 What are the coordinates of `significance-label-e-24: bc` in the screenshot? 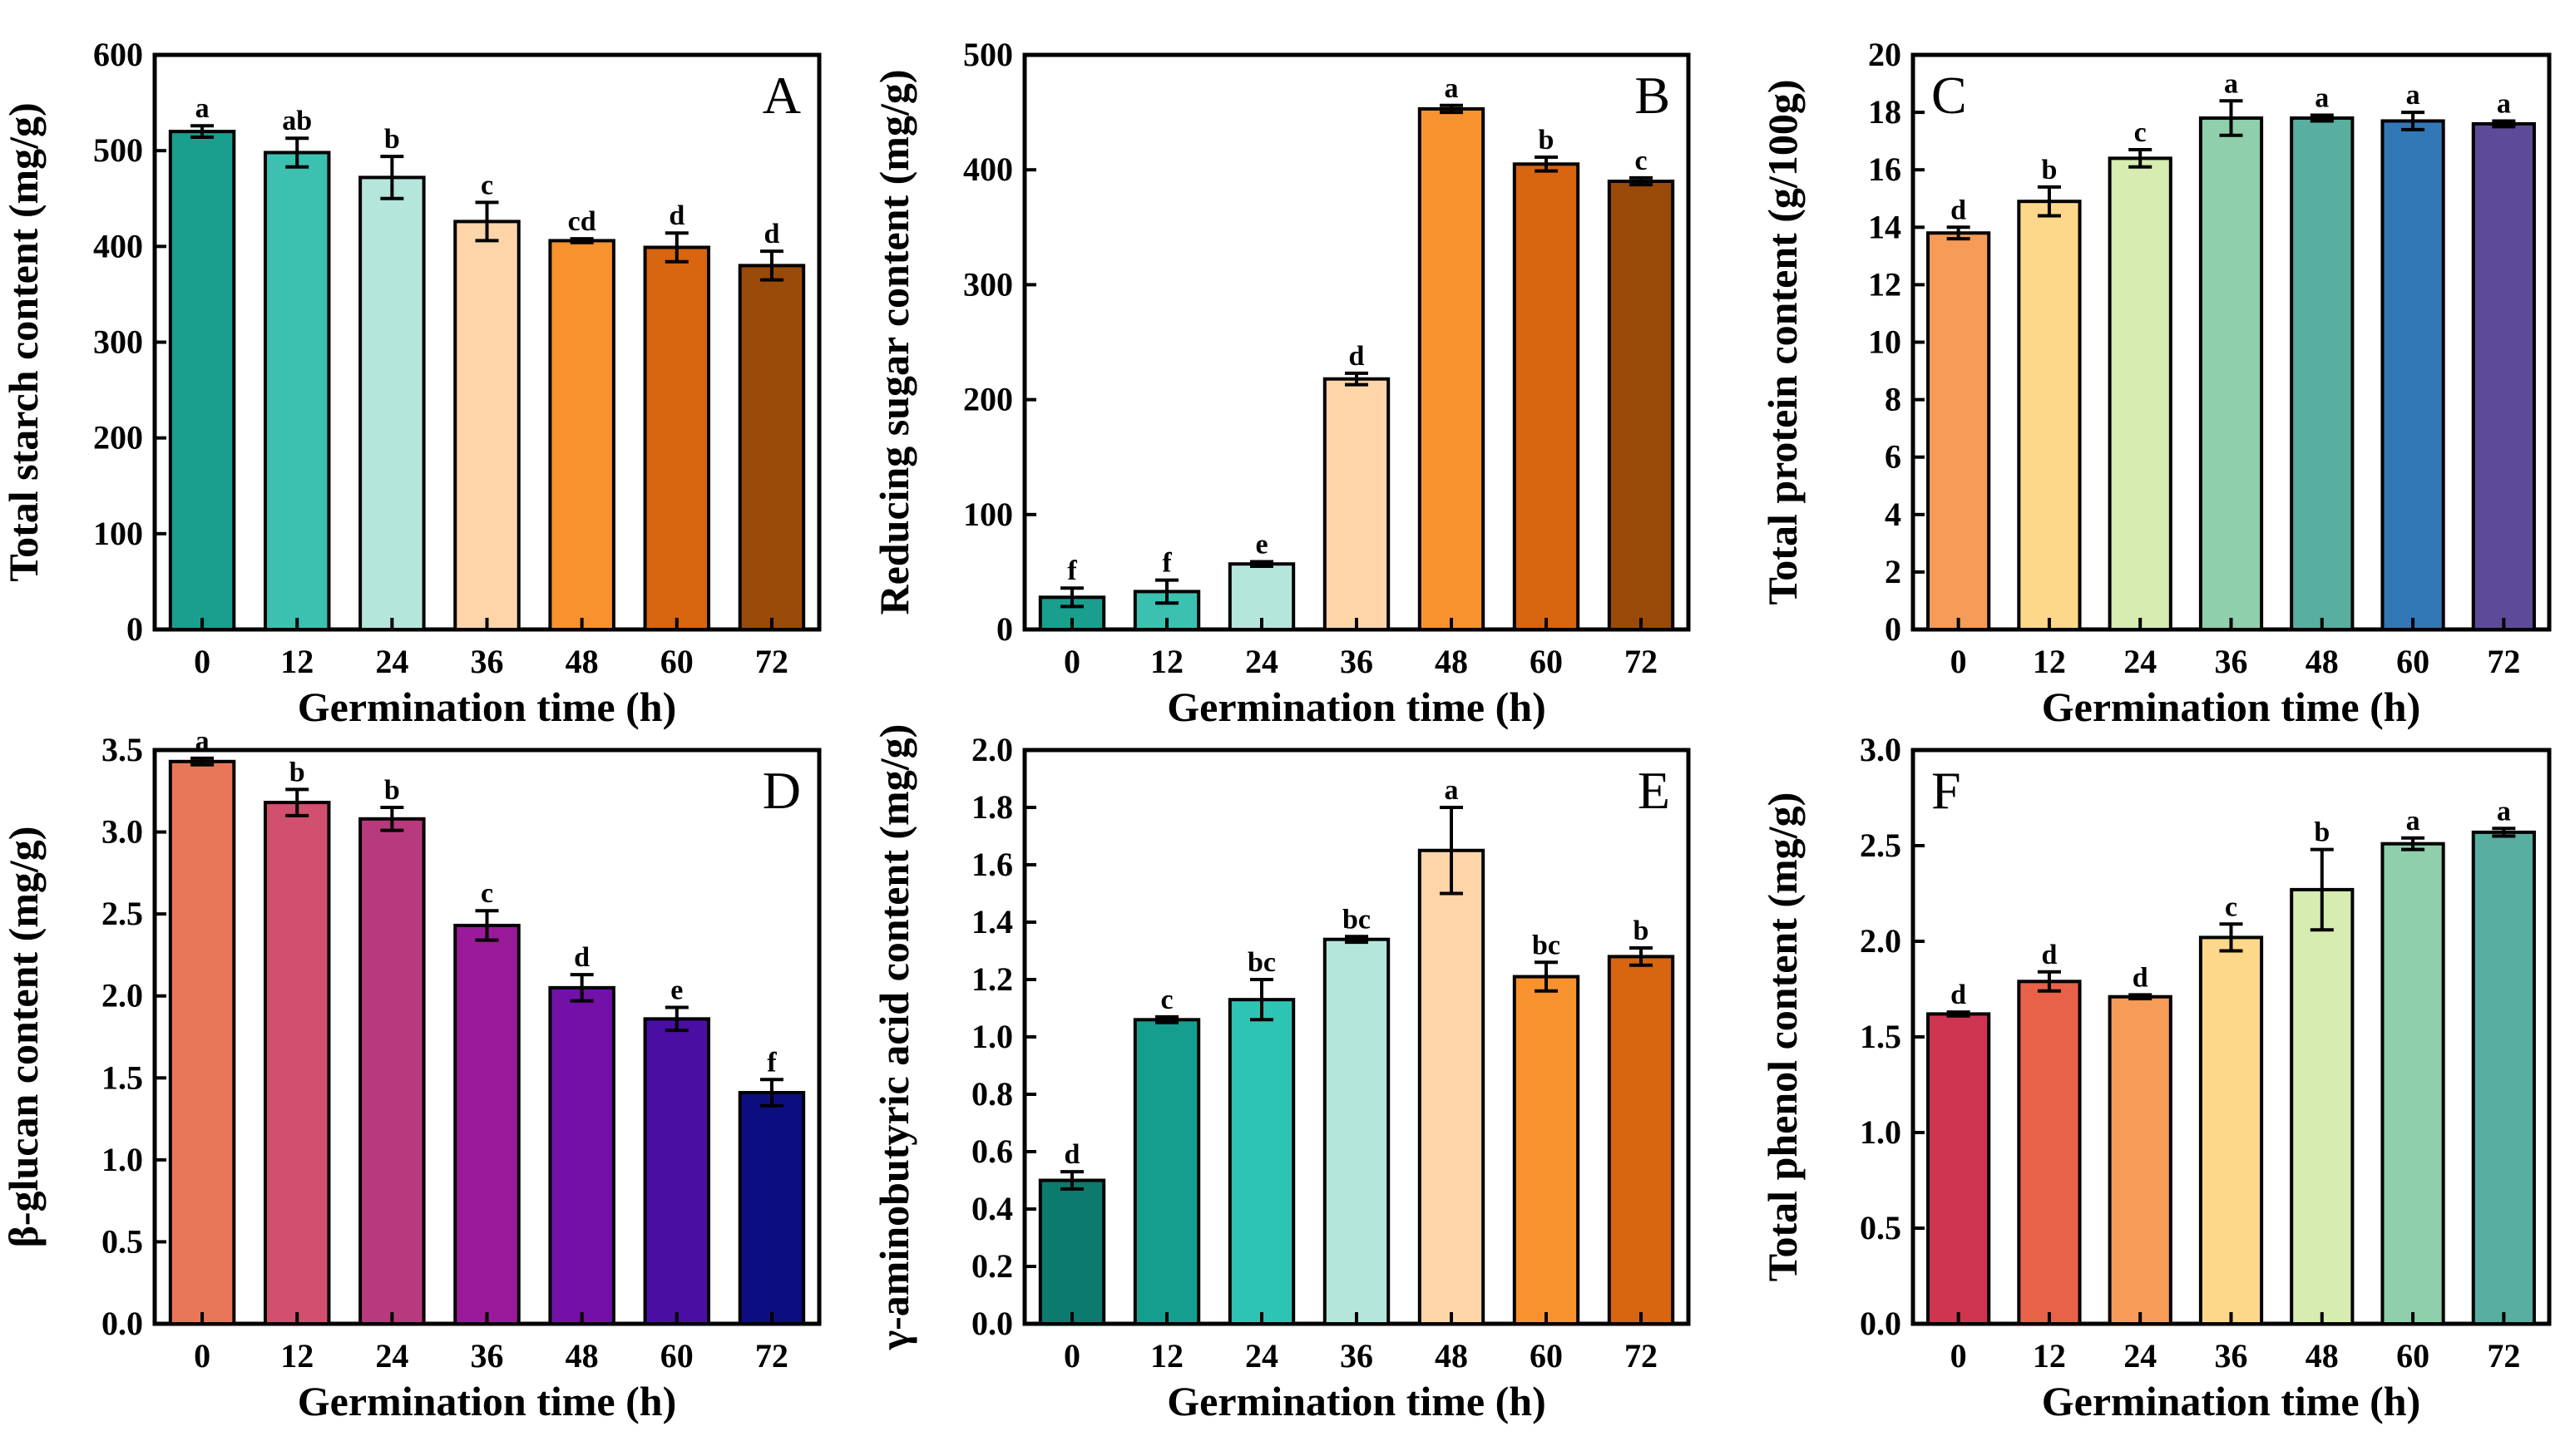 It's located at (1262, 962).